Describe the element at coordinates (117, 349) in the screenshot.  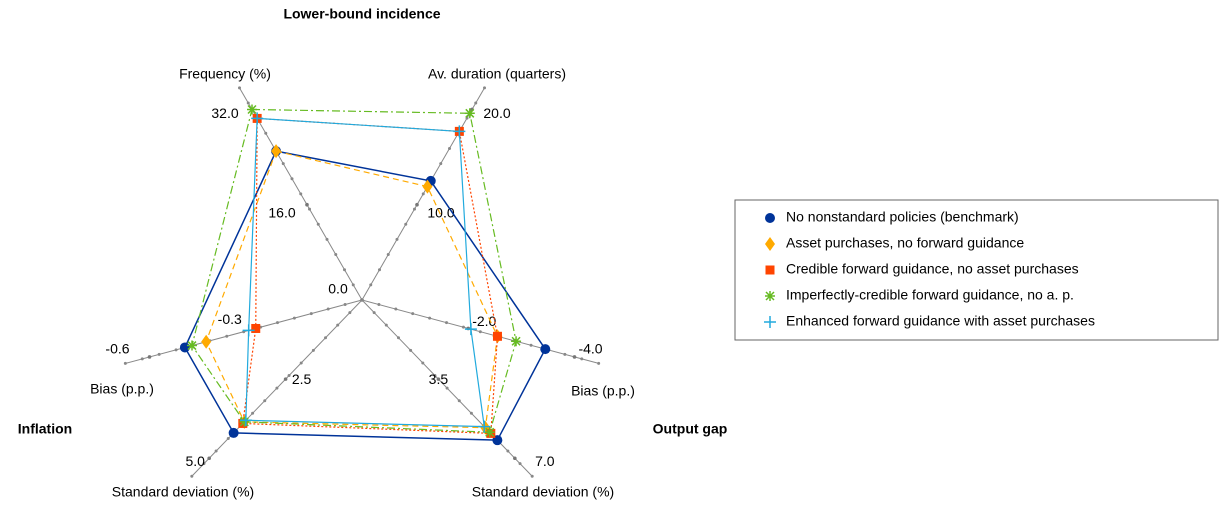
I see `tick-label: -0.6` at that location.